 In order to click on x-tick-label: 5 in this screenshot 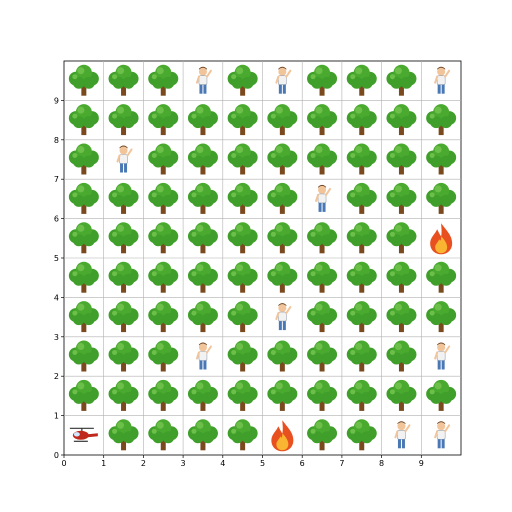, I will do `click(262, 463)`.